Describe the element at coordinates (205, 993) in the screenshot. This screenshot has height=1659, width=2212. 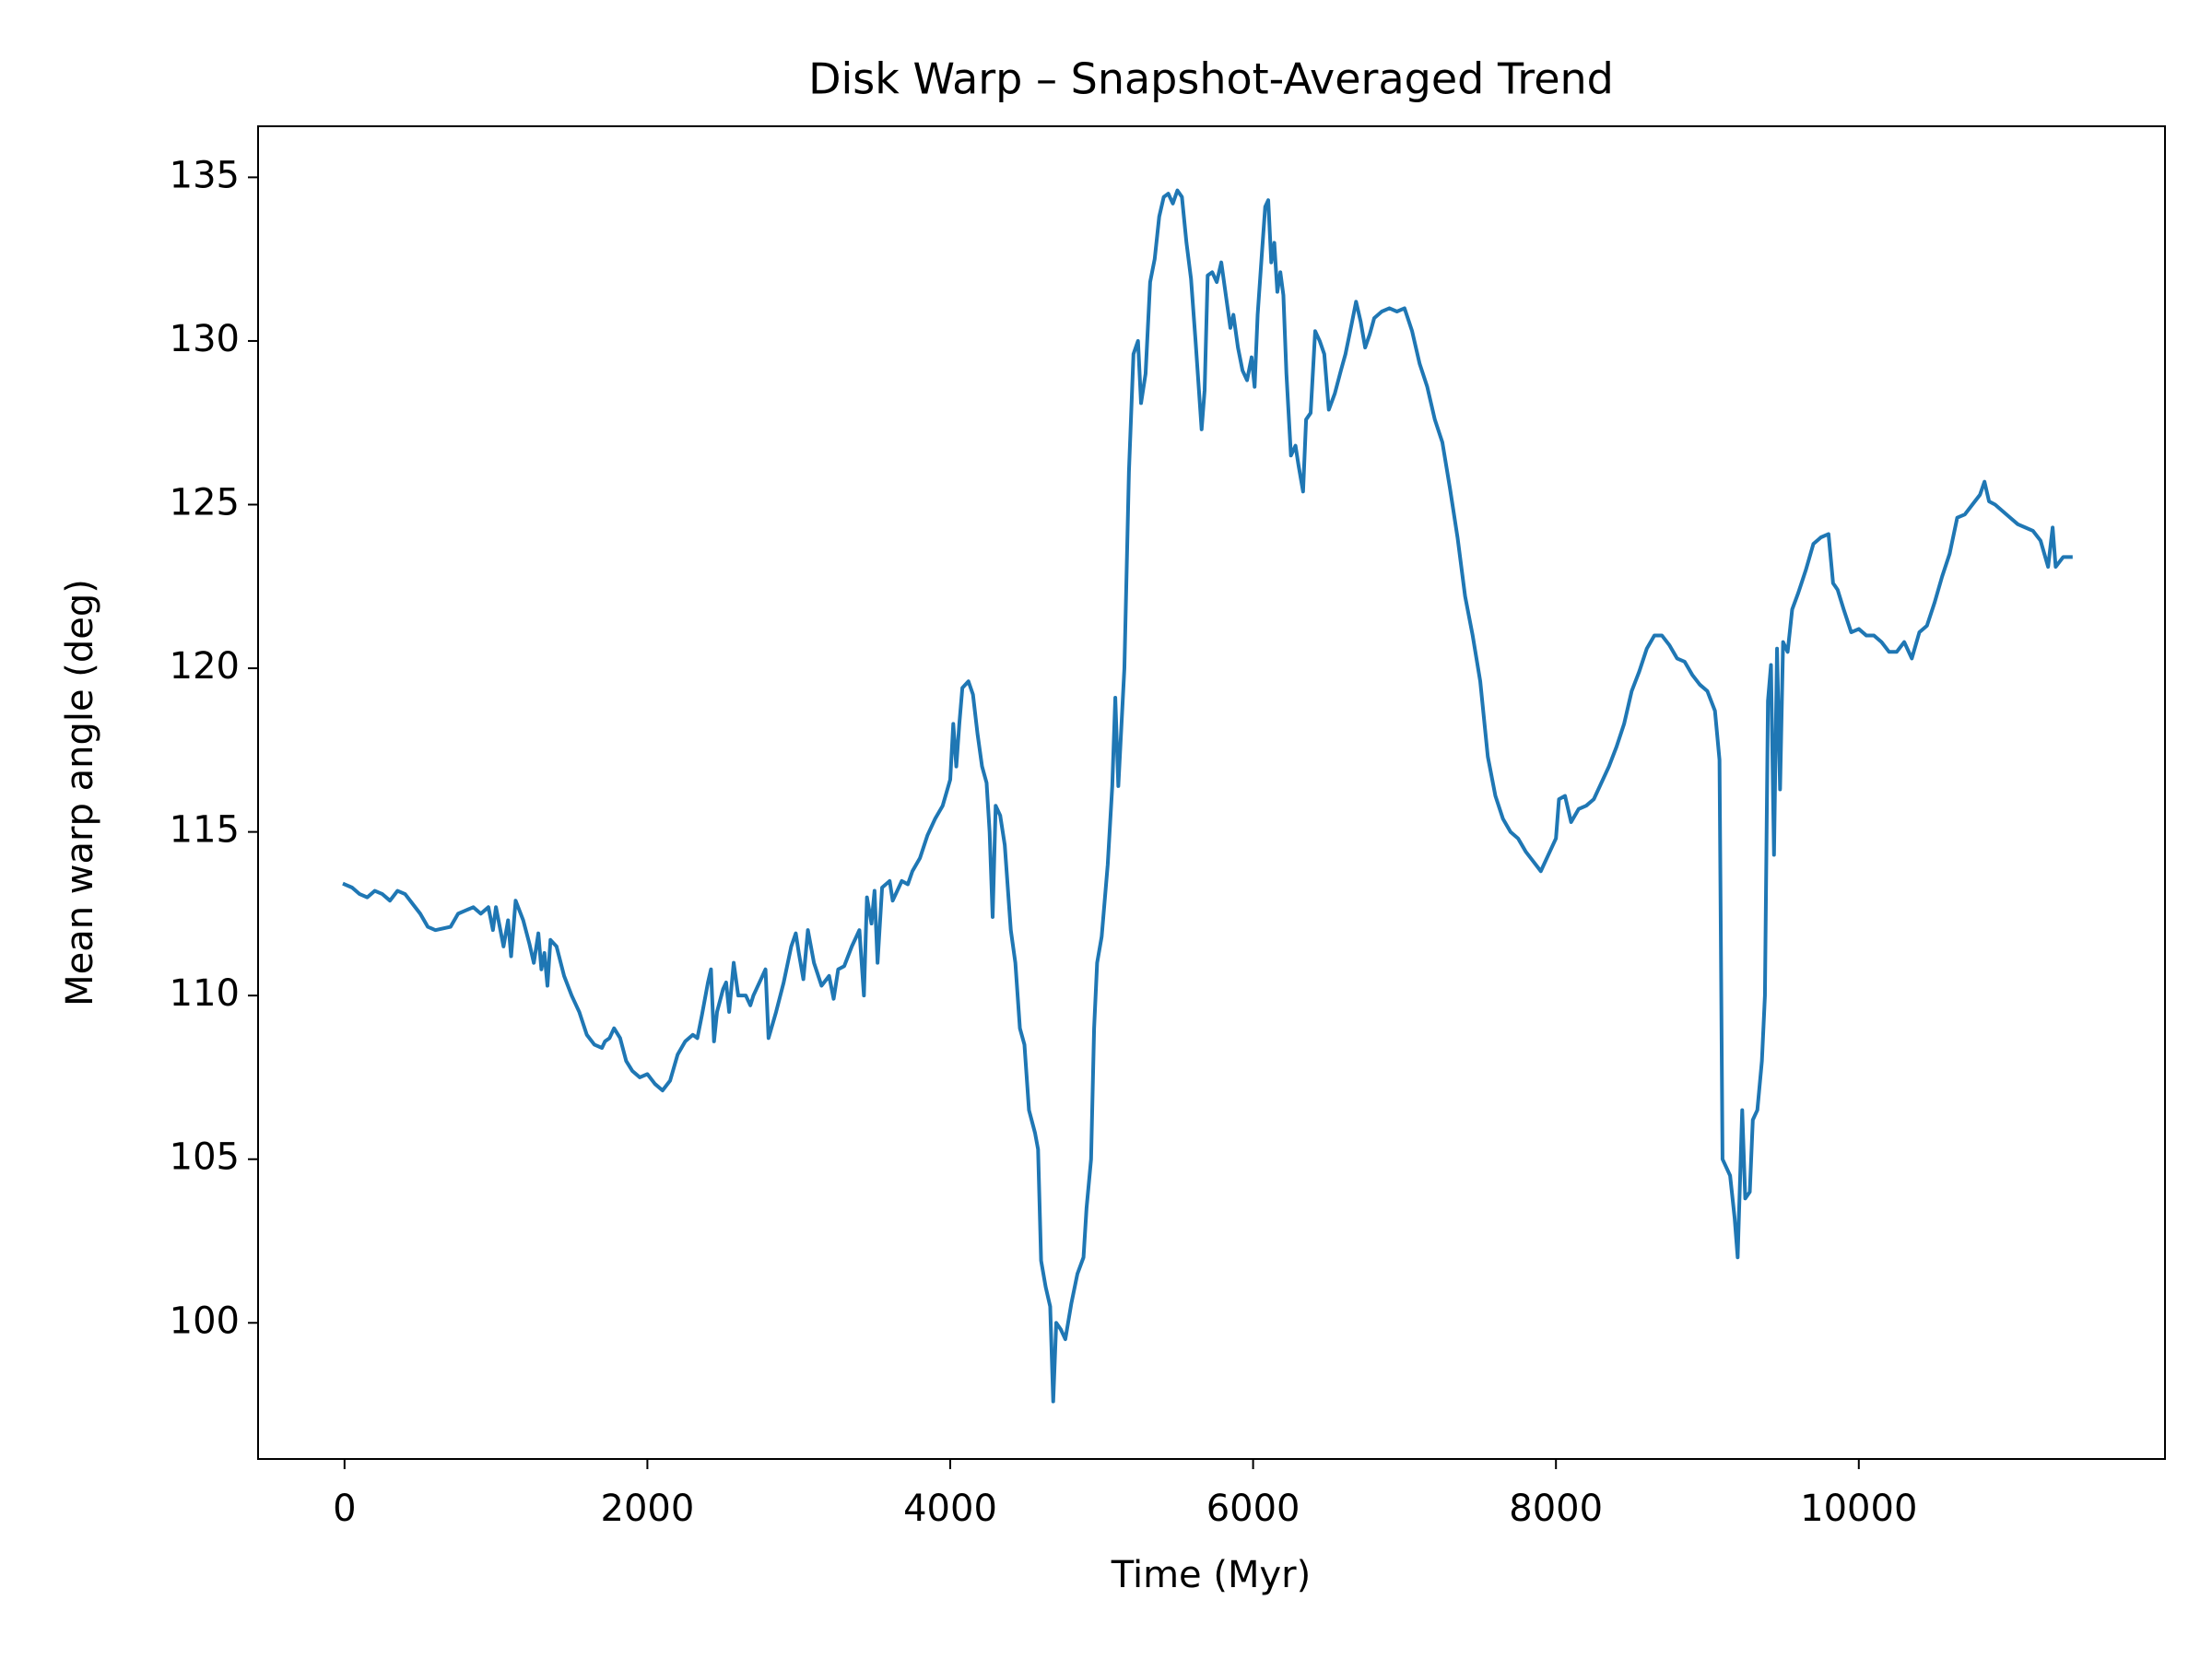
I see `y-tick-label: 110` at that location.